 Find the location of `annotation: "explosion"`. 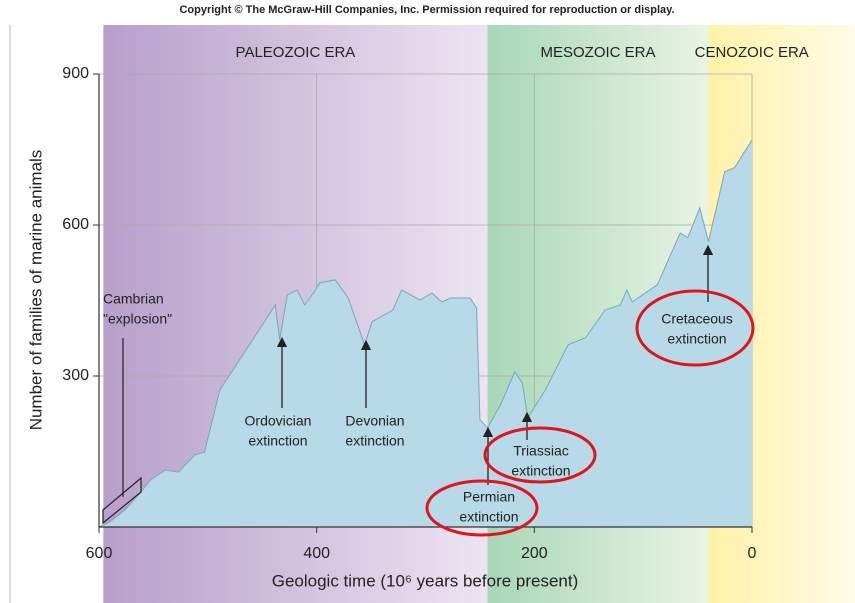

annotation: "explosion" is located at coordinates (137, 319).